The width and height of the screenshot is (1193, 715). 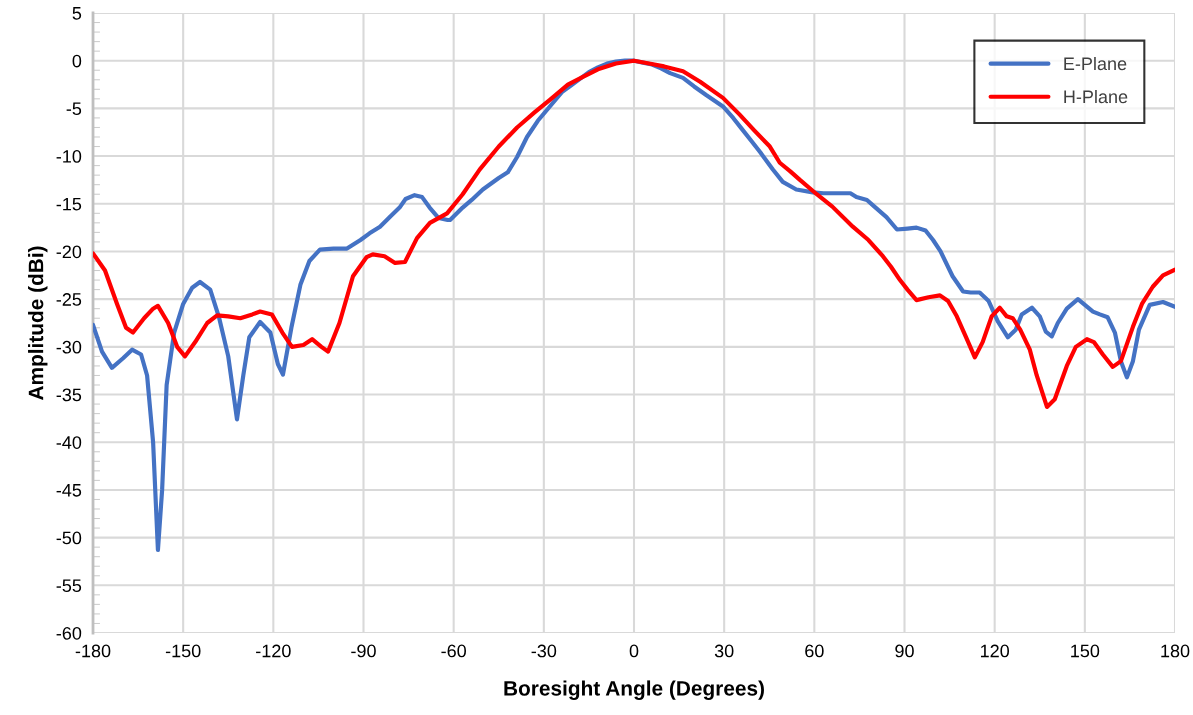 What do you see at coordinates (69, 586) in the screenshot?
I see `y-tick-label: -55` at bounding box center [69, 586].